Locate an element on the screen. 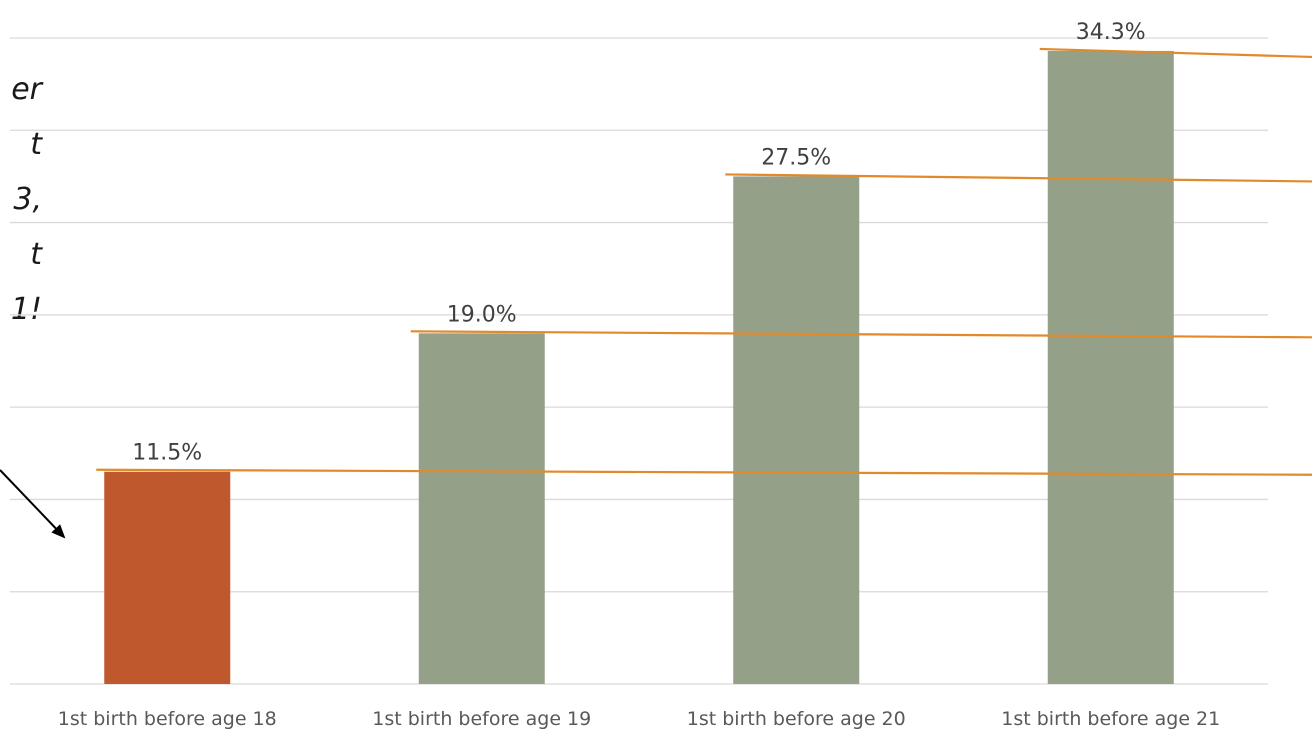 The width and height of the screenshot is (1312, 740). data-label-3: 27.5% is located at coordinates (796, 157).